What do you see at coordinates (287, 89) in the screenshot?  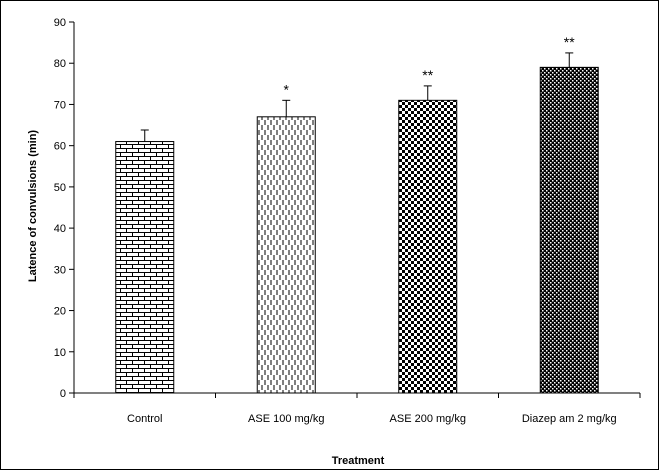 I see `significance-mark-2: *` at bounding box center [287, 89].